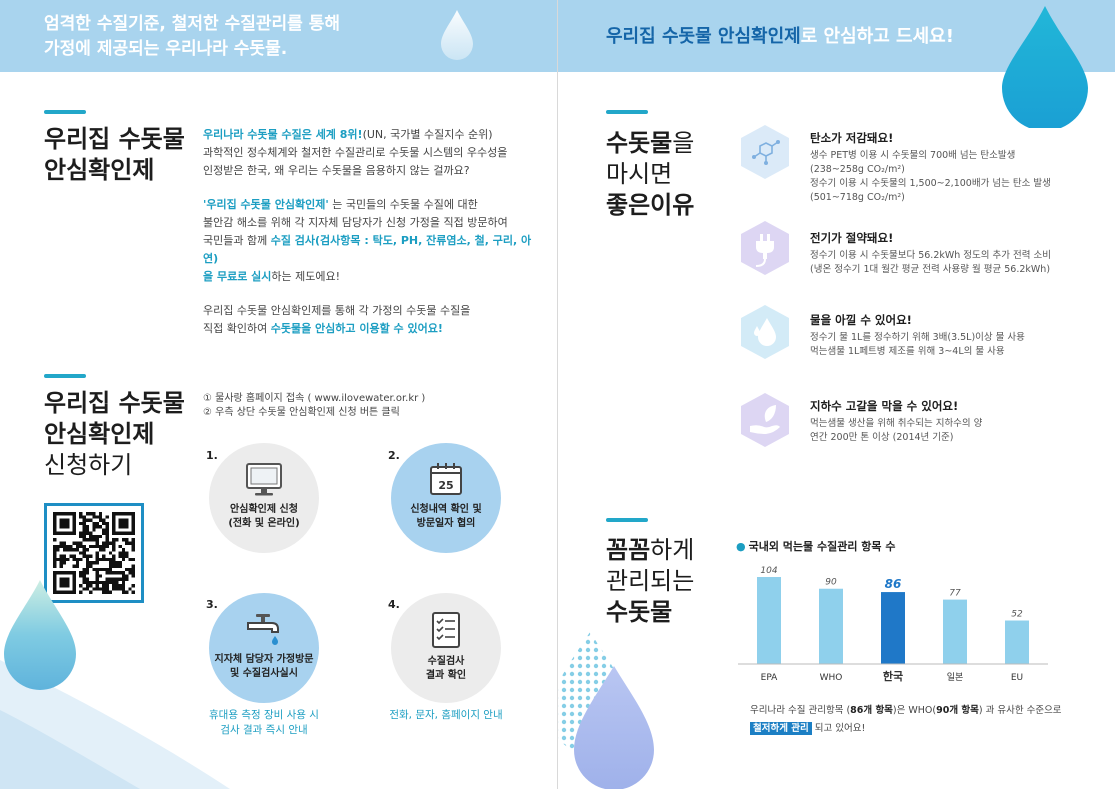 The image size is (1115, 789). What do you see at coordinates (930, 269) in the screenshot?
I see `benefit2-line2: (냉온 정수기 1대 월간 평균 전력 사용량 월 평균 56.2kWh)` at bounding box center [930, 269].